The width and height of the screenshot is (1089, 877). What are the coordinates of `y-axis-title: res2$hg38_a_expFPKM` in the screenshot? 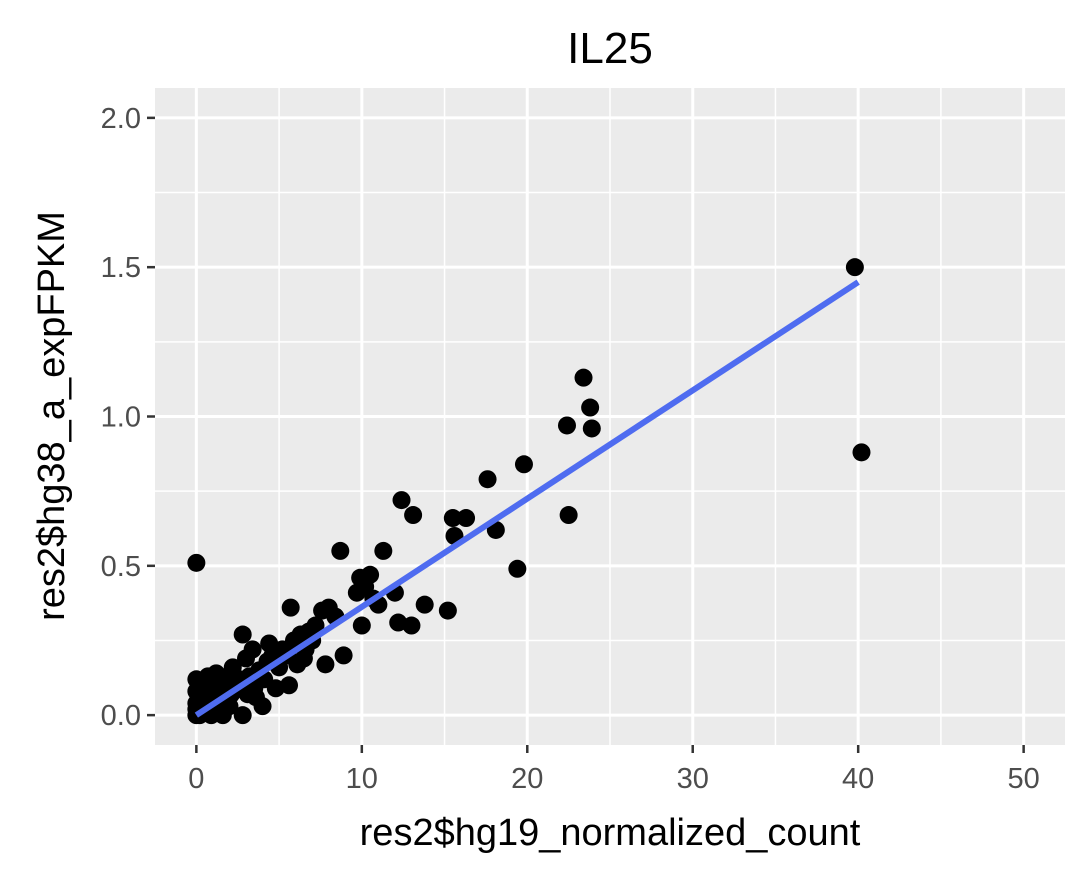 It's located at (52, 416).